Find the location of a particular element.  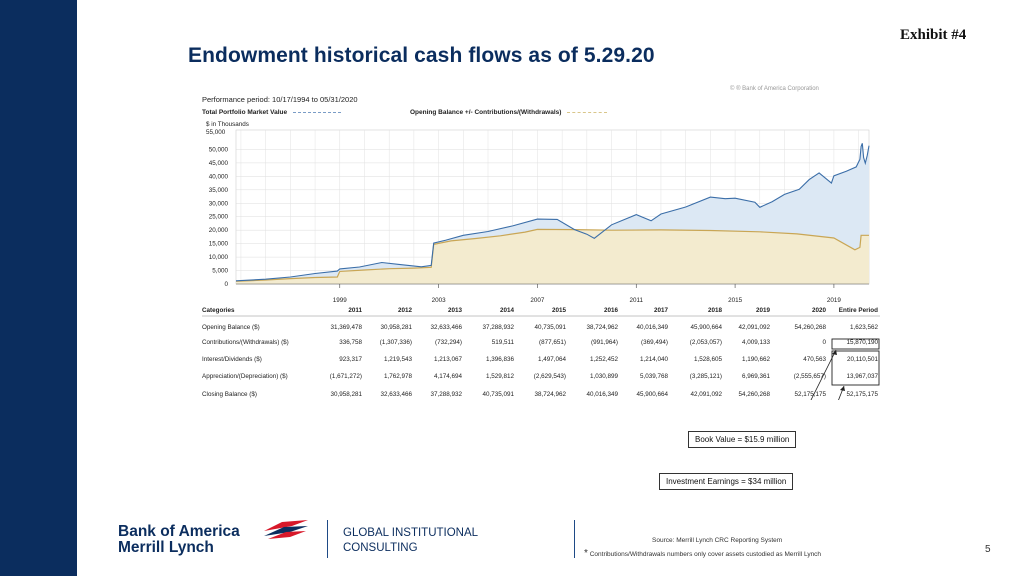

y-tick-label: 30,000 is located at coordinates (219, 203).